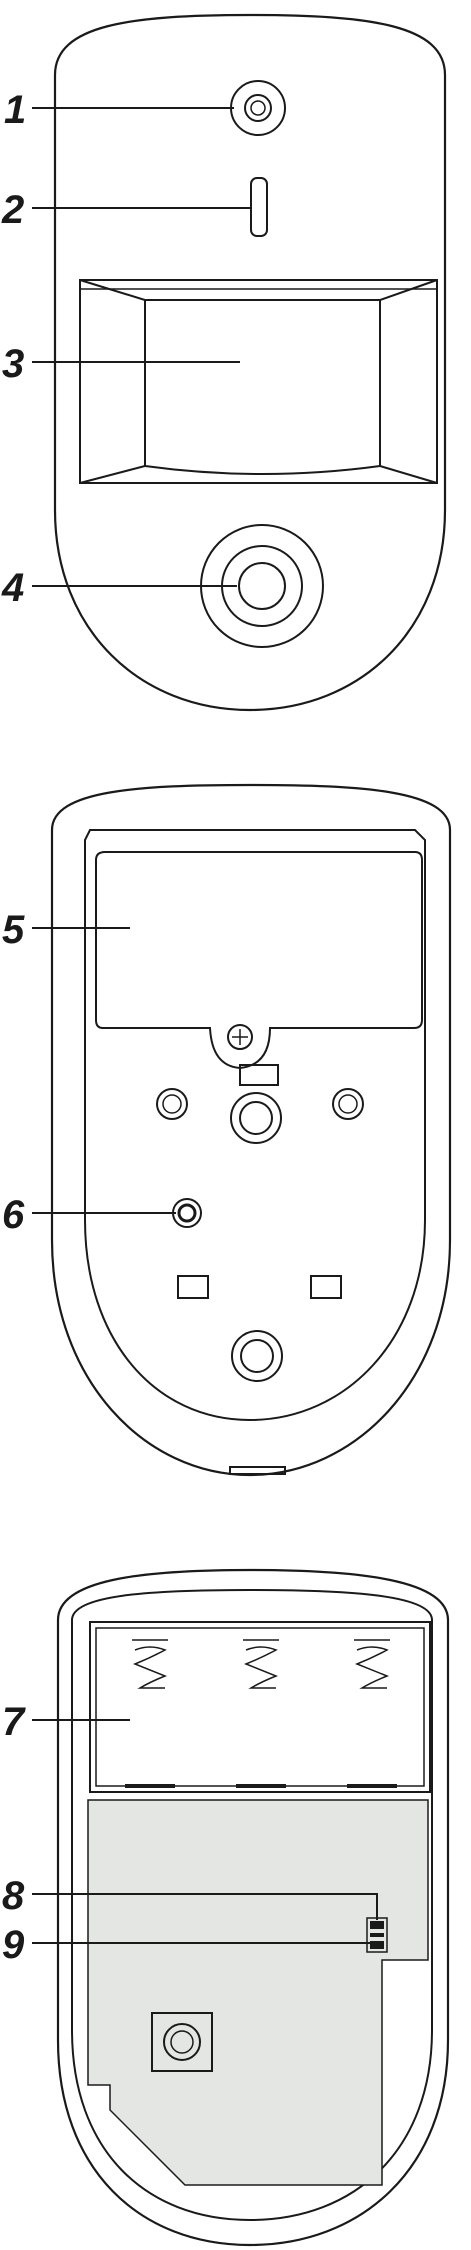 This screenshot has width=471, height=2250. I want to click on callout-7: 7, so click(14, 1722).